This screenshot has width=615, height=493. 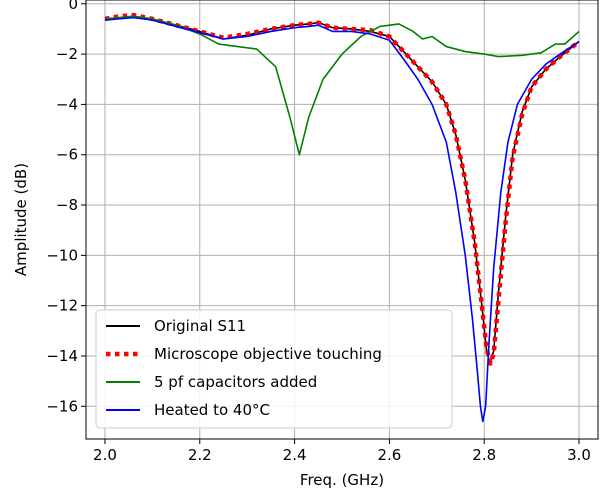 I want to click on legend-label: Microscope objective touching, so click(x=268, y=354).